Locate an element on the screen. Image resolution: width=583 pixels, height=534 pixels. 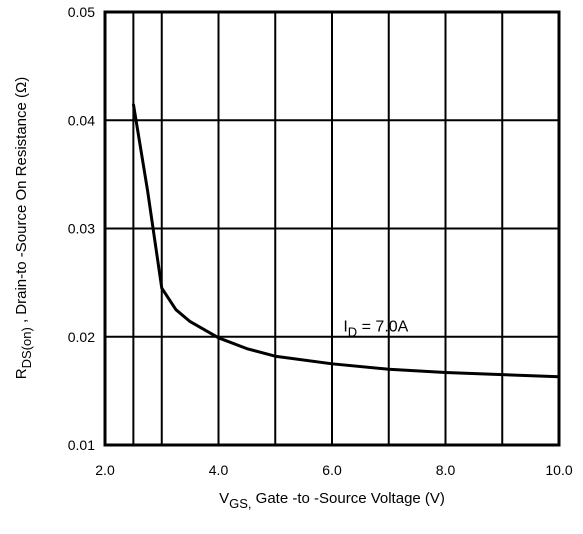
y-tick-label: 0.02 is located at coordinates (81, 337).